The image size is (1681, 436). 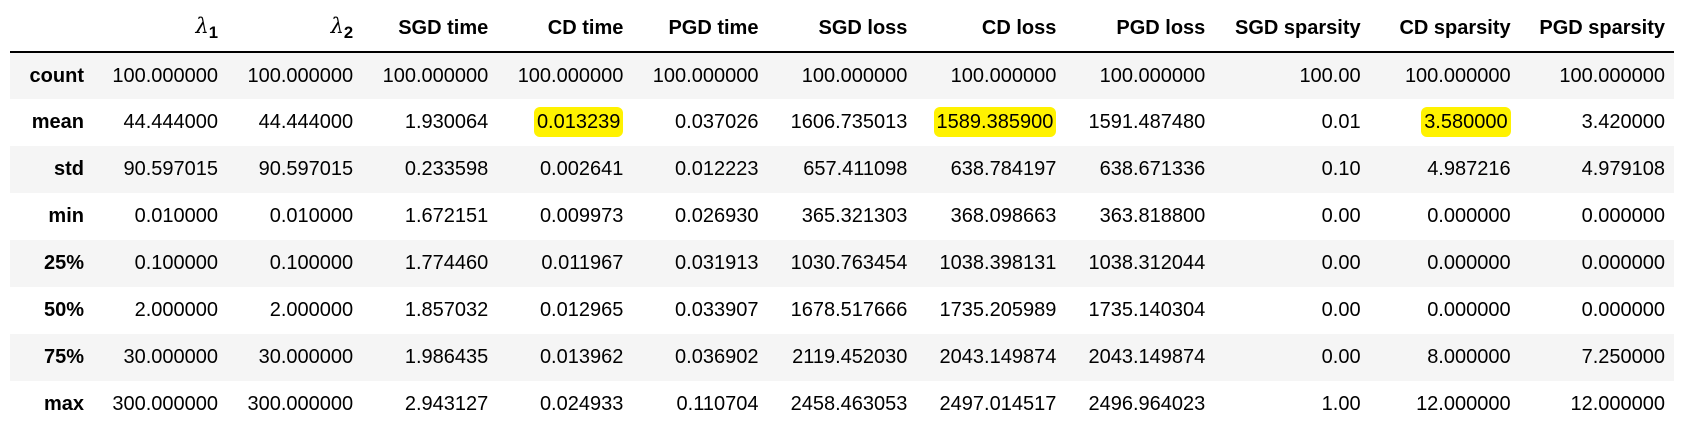 What do you see at coordinates (1623, 169) in the screenshot?
I see `table-cell: 4.979108` at bounding box center [1623, 169].